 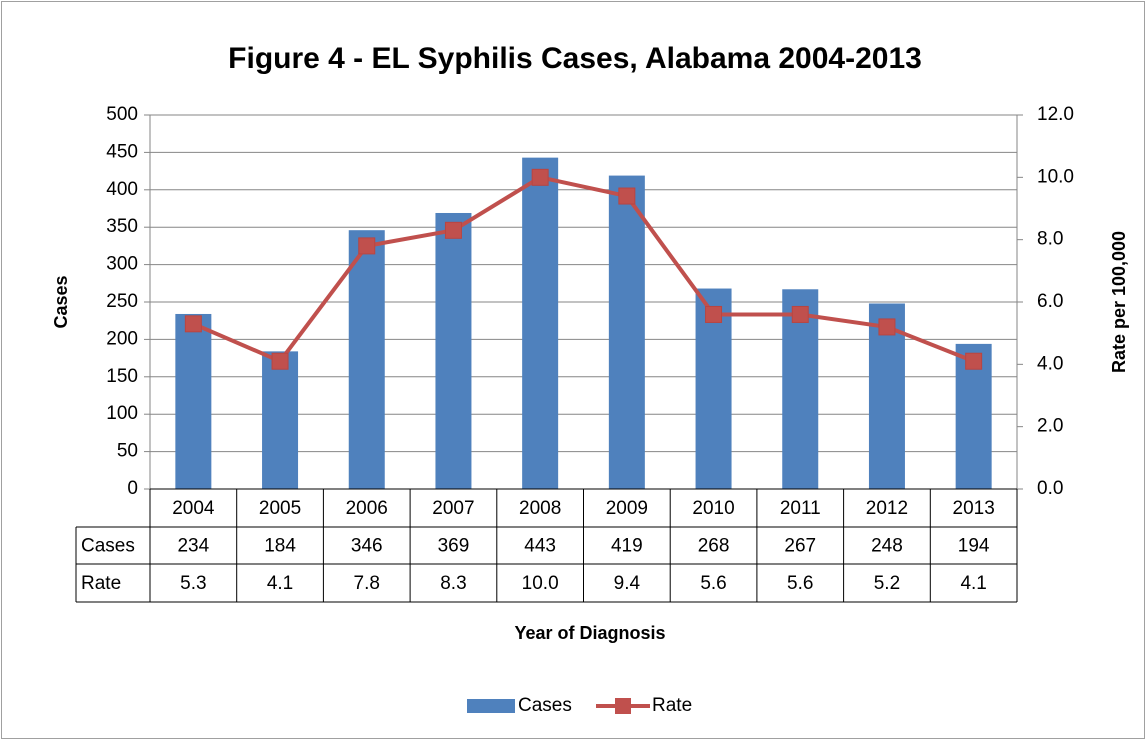 What do you see at coordinates (1050, 426) in the screenshot?
I see `y2-tick-label: 2.0` at bounding box center [1050, 426].